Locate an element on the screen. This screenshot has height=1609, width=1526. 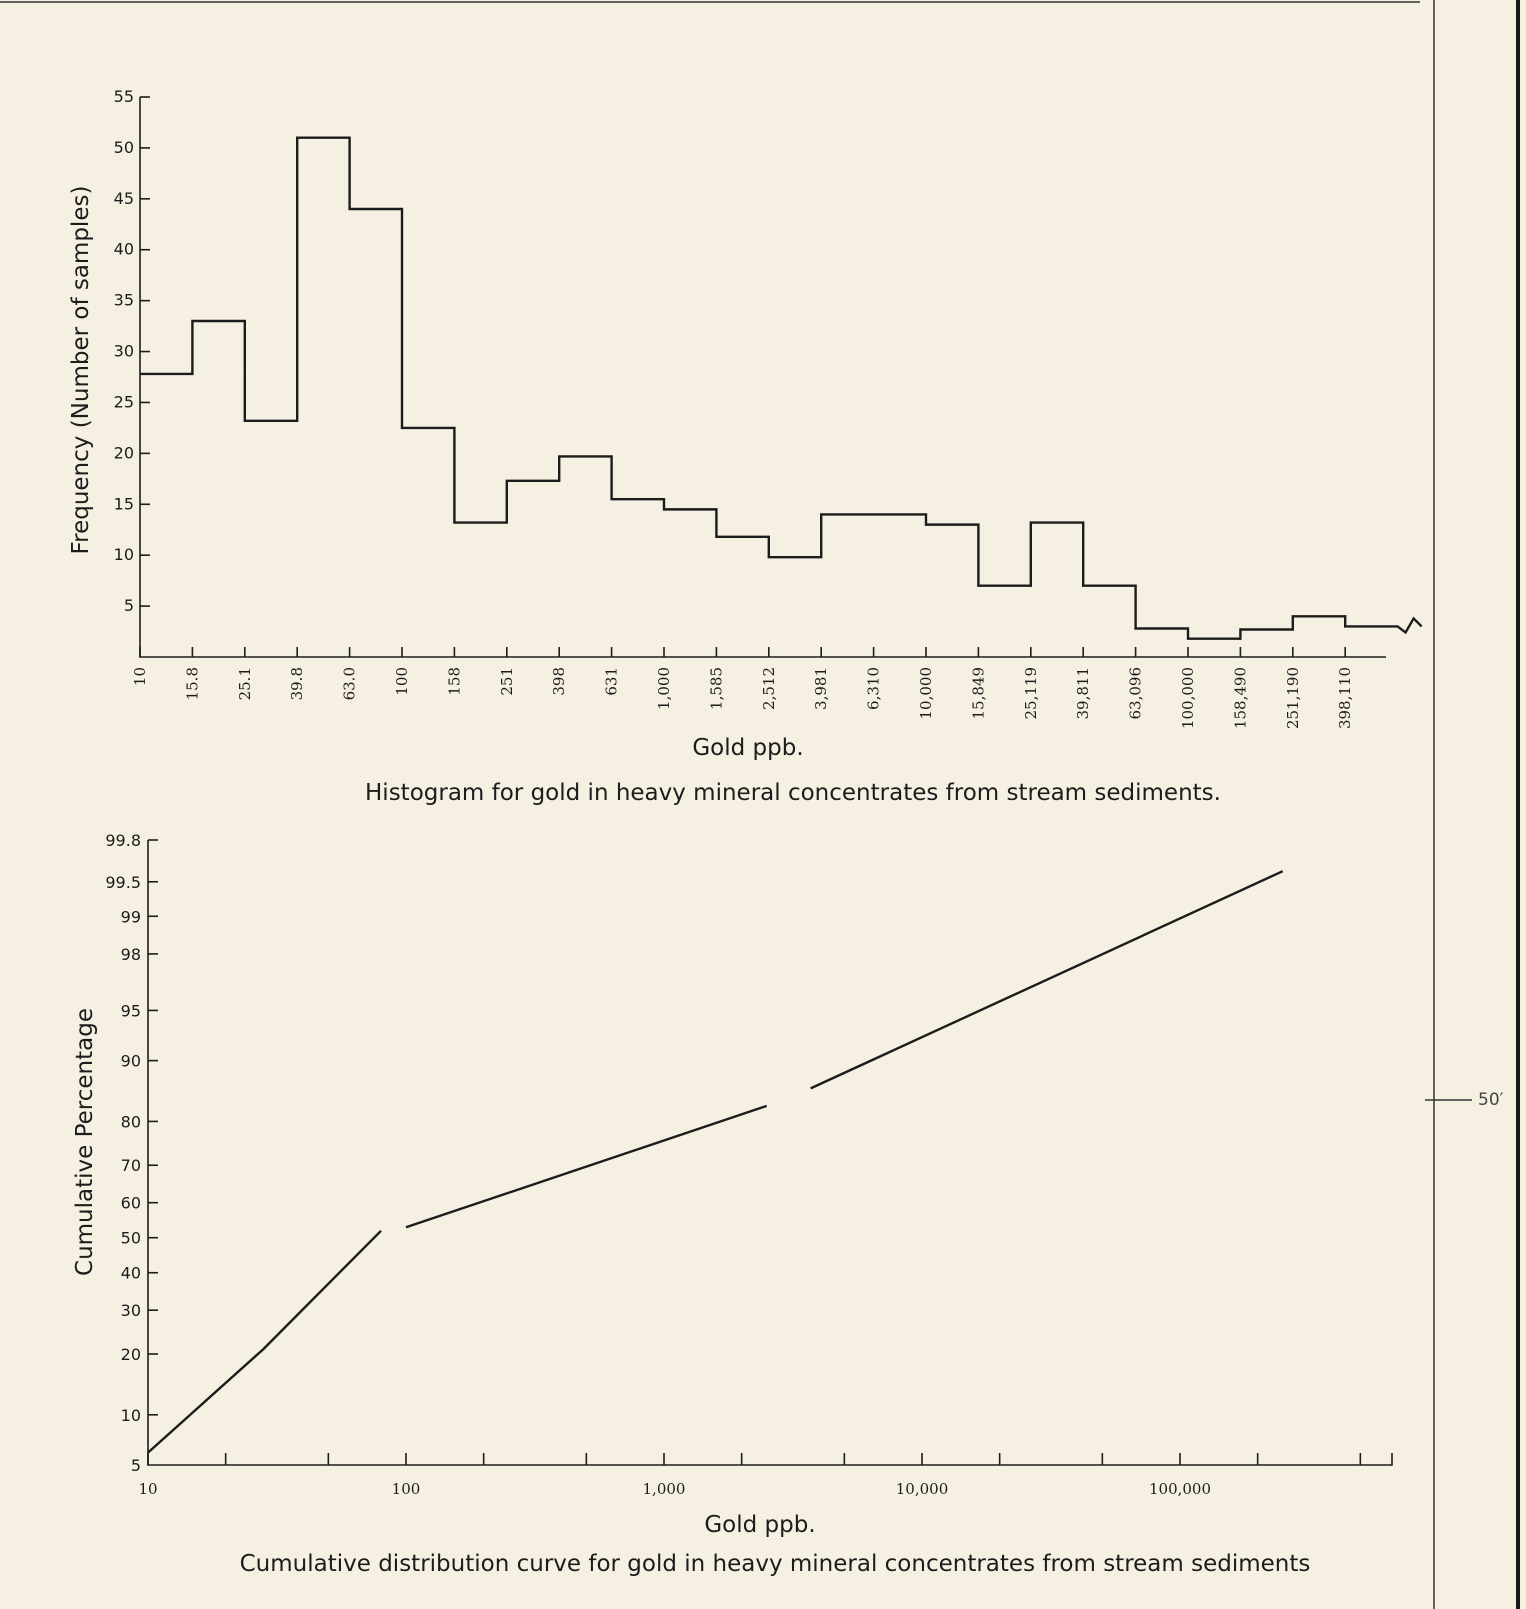
y-tick-label: 99 is located at coordinates (131, 916).